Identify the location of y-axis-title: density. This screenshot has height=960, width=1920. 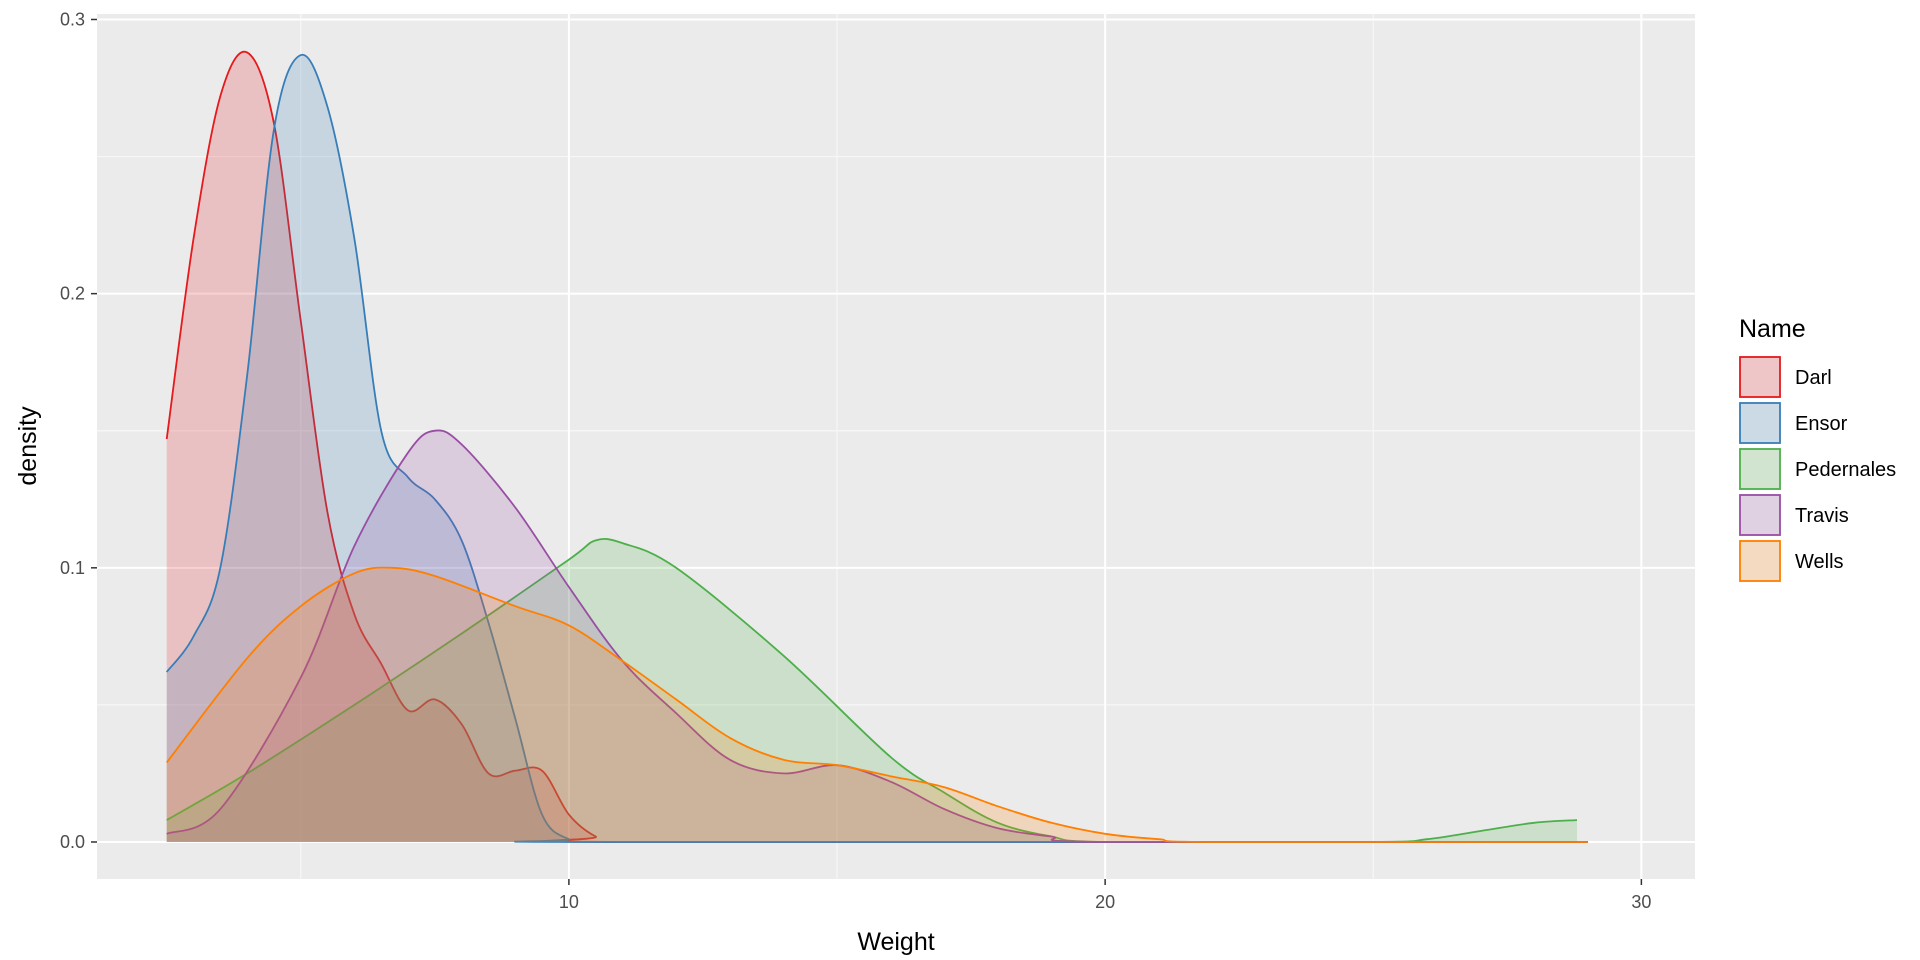
(28, 446).